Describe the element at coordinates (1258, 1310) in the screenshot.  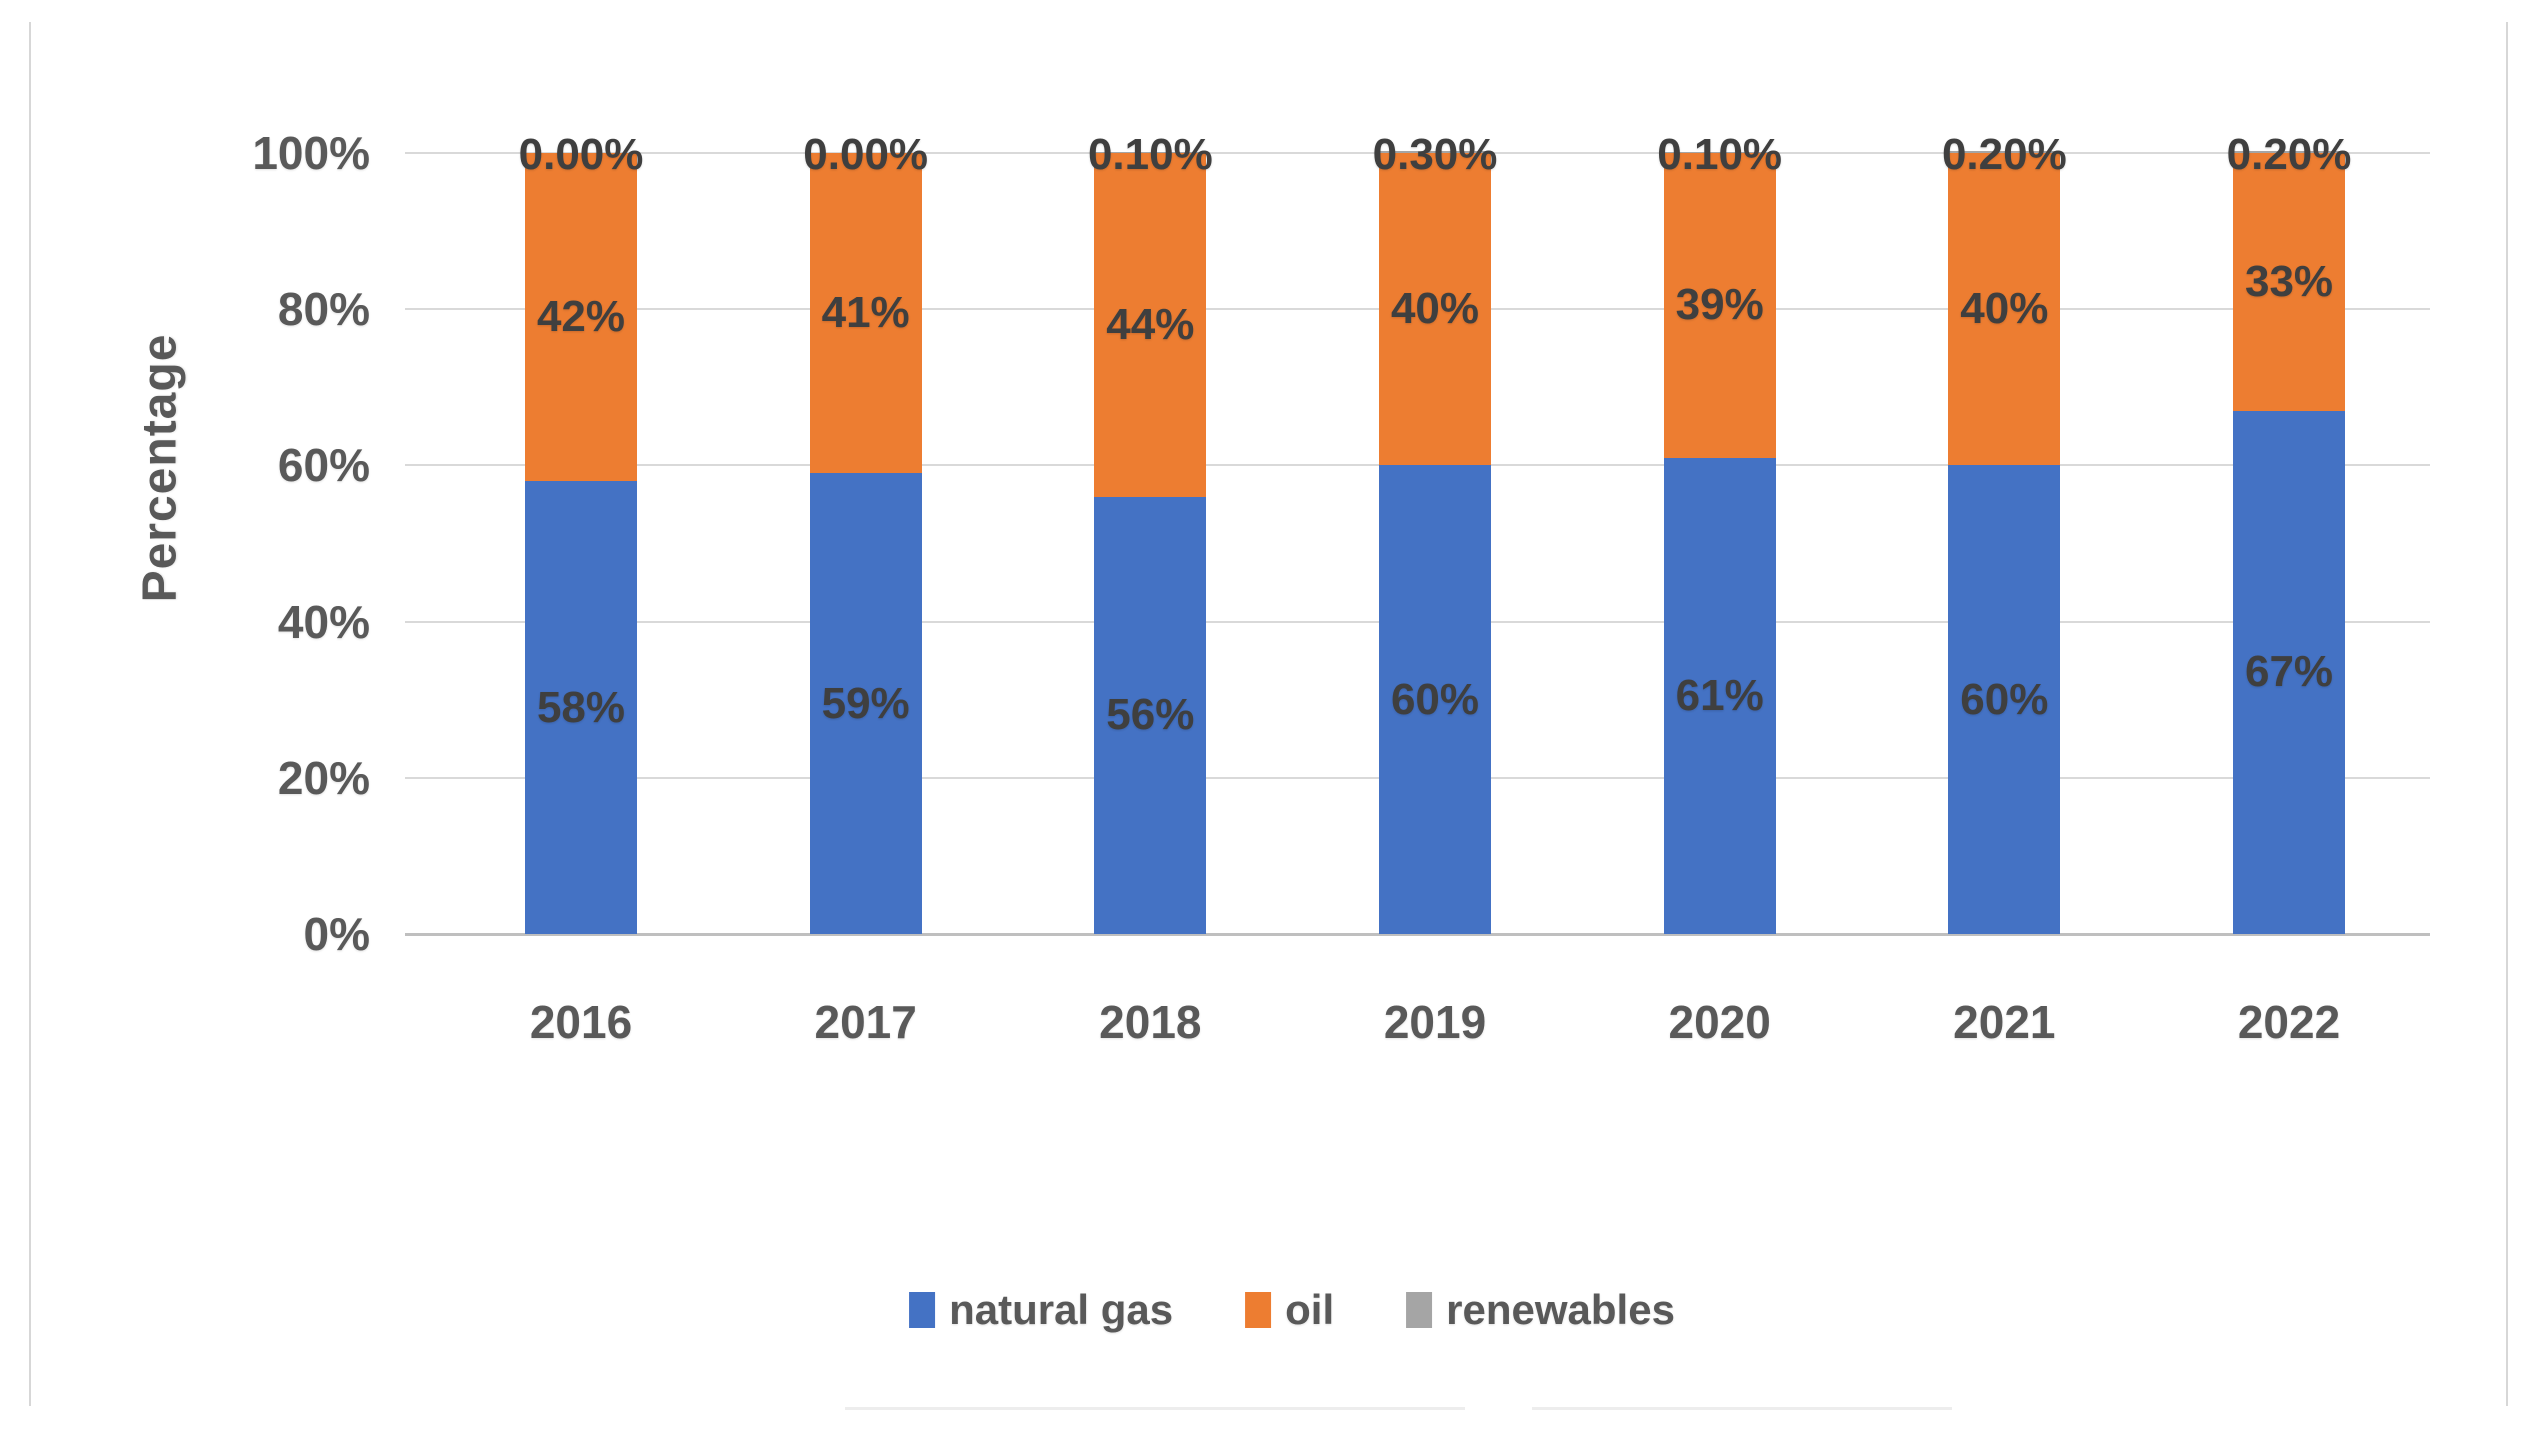
I see `legend-marker-oil` at that location.